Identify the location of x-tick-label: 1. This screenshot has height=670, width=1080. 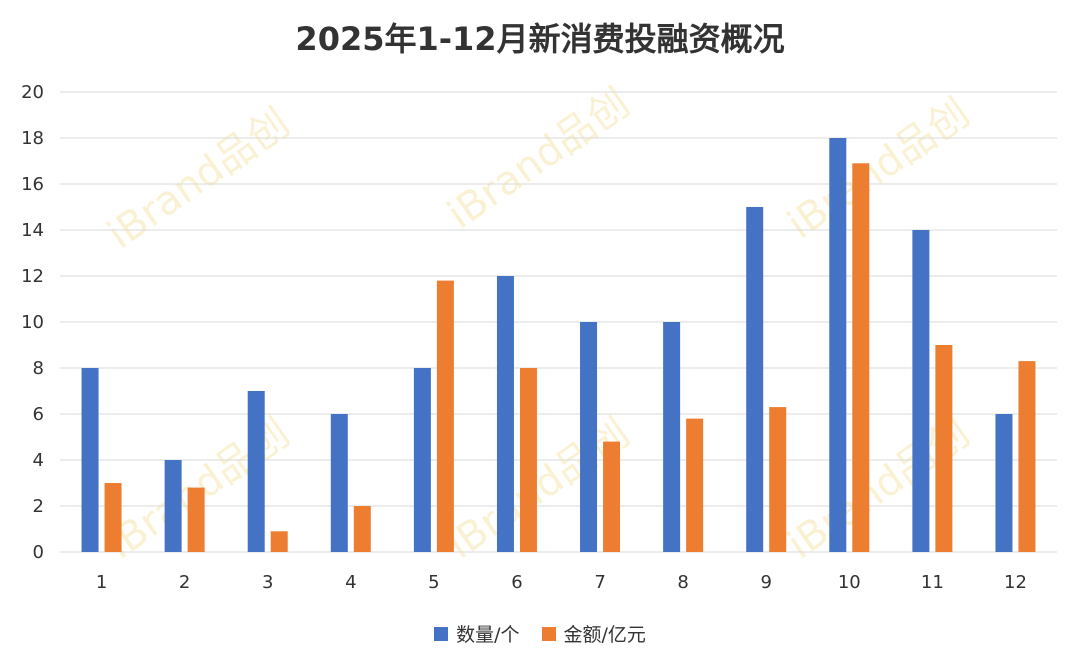
(101, 582).